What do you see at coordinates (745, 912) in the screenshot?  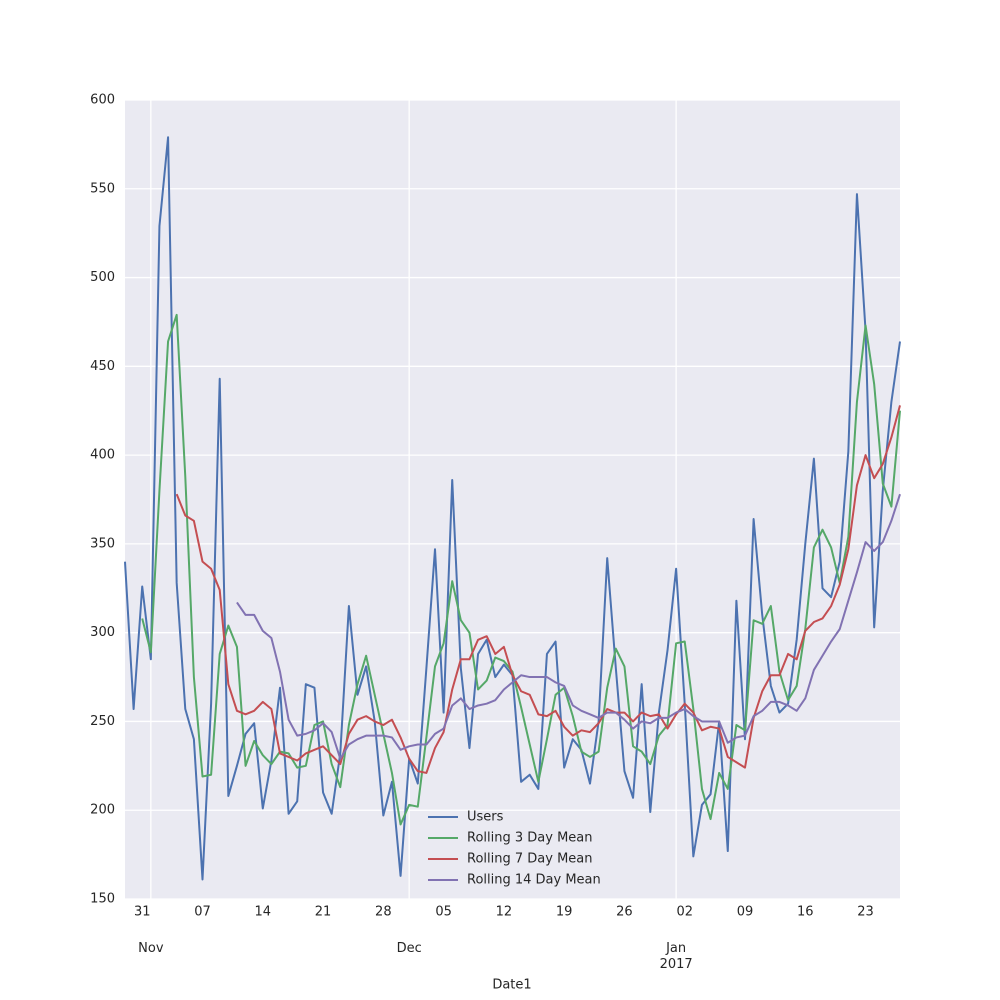 I see `x-tick-label: 09` at bounding box center [745, 912].